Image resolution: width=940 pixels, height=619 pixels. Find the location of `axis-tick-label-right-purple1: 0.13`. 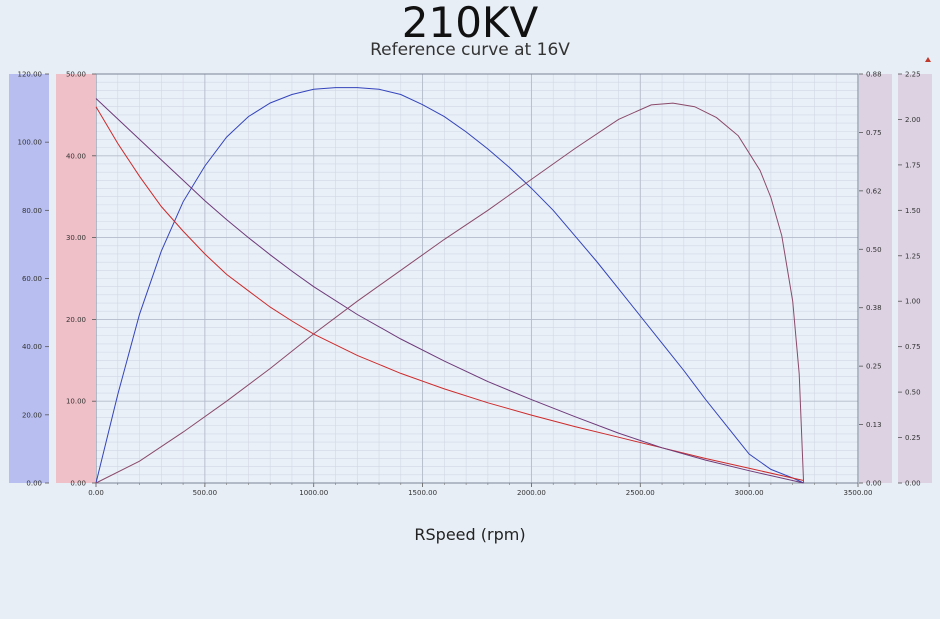

axis-tick-label-right-purple1: 0.13 is located at coordinates (874, 425).